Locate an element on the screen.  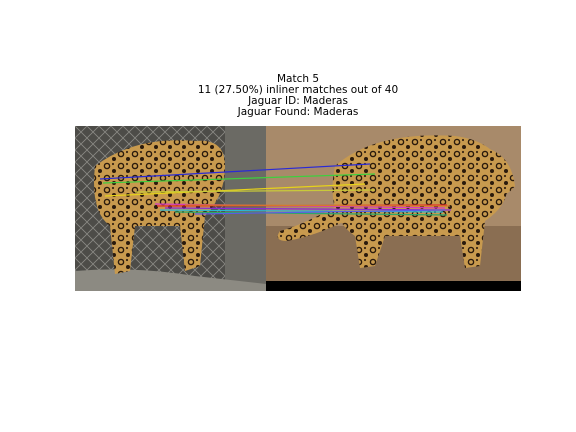
title-match-number: Match 5 is located at coordinates (298, 79).